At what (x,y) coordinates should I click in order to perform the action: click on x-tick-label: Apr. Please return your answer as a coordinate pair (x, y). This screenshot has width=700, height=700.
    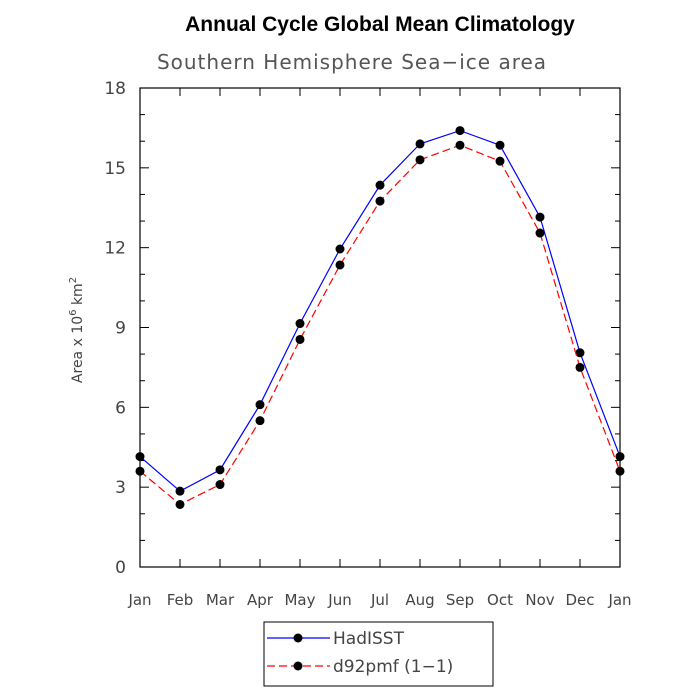
    Looking at the image, I should click on (260, 600).